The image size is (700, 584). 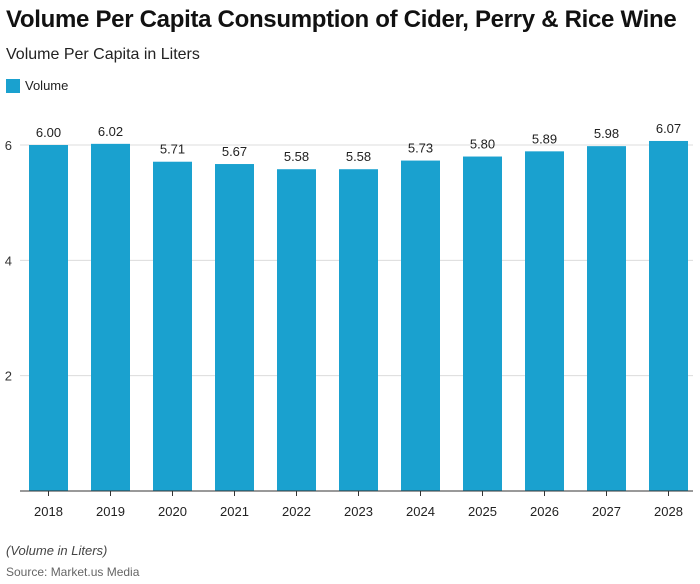 What do you see at coordinates (668, 128) in the screenshot?
I see `data-label: 6.07` at bounding box center [668, 128].